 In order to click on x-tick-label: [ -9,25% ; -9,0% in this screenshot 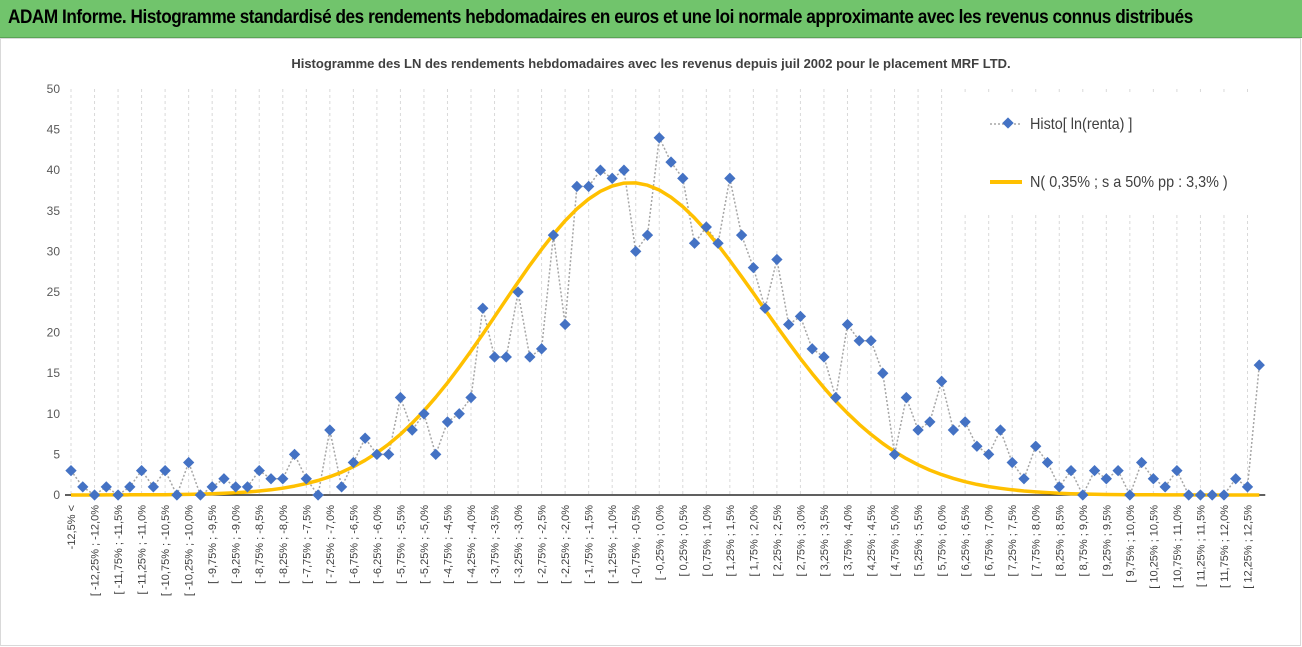, I will do `click(237, 544)`.